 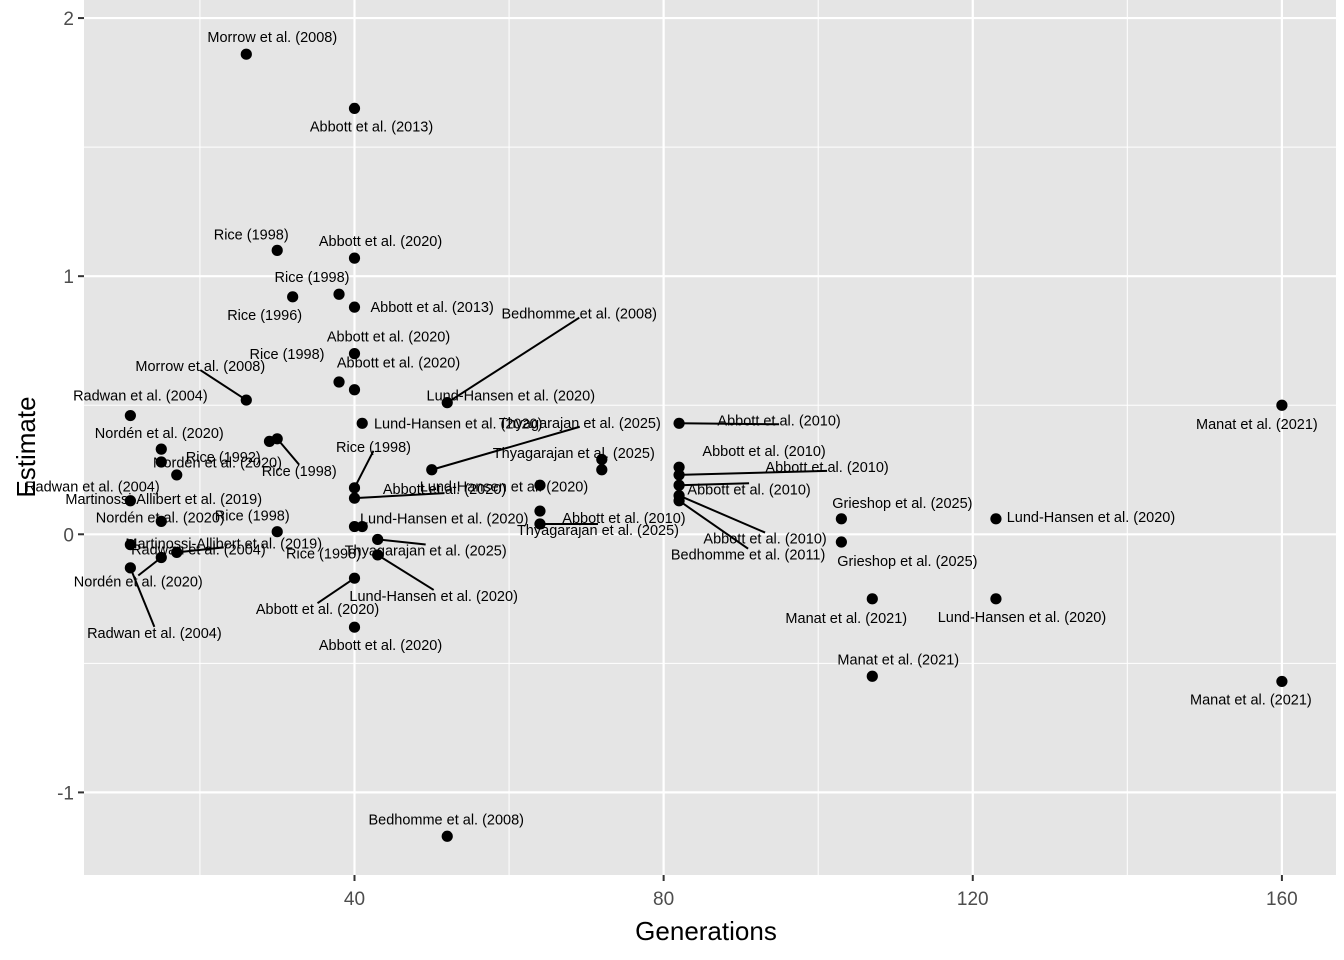 What do you see at coordinates (26, 446) in the screenshot?
I see `y-axis-title: Estimate` at bounding box center [26, 446].